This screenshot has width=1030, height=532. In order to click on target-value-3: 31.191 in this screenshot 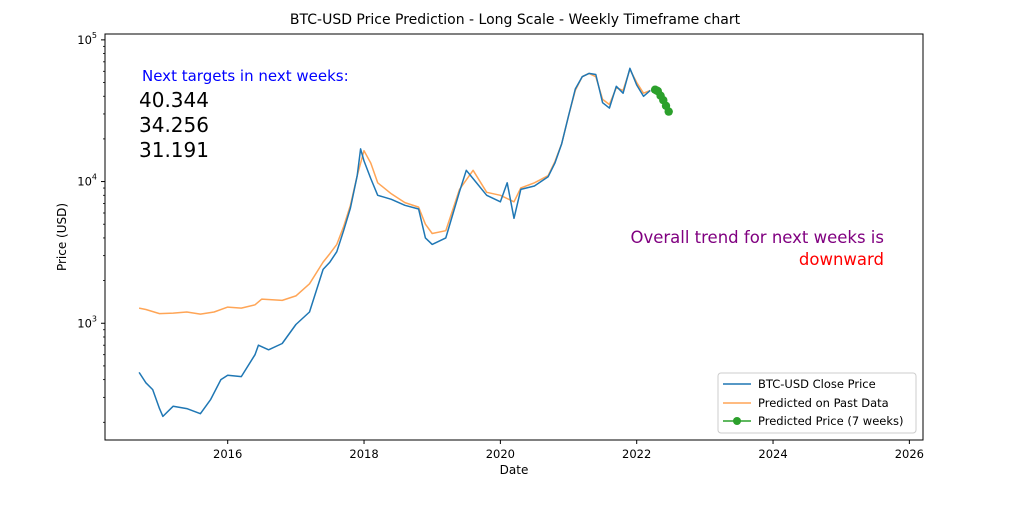, I will do `click(174, 150)`.